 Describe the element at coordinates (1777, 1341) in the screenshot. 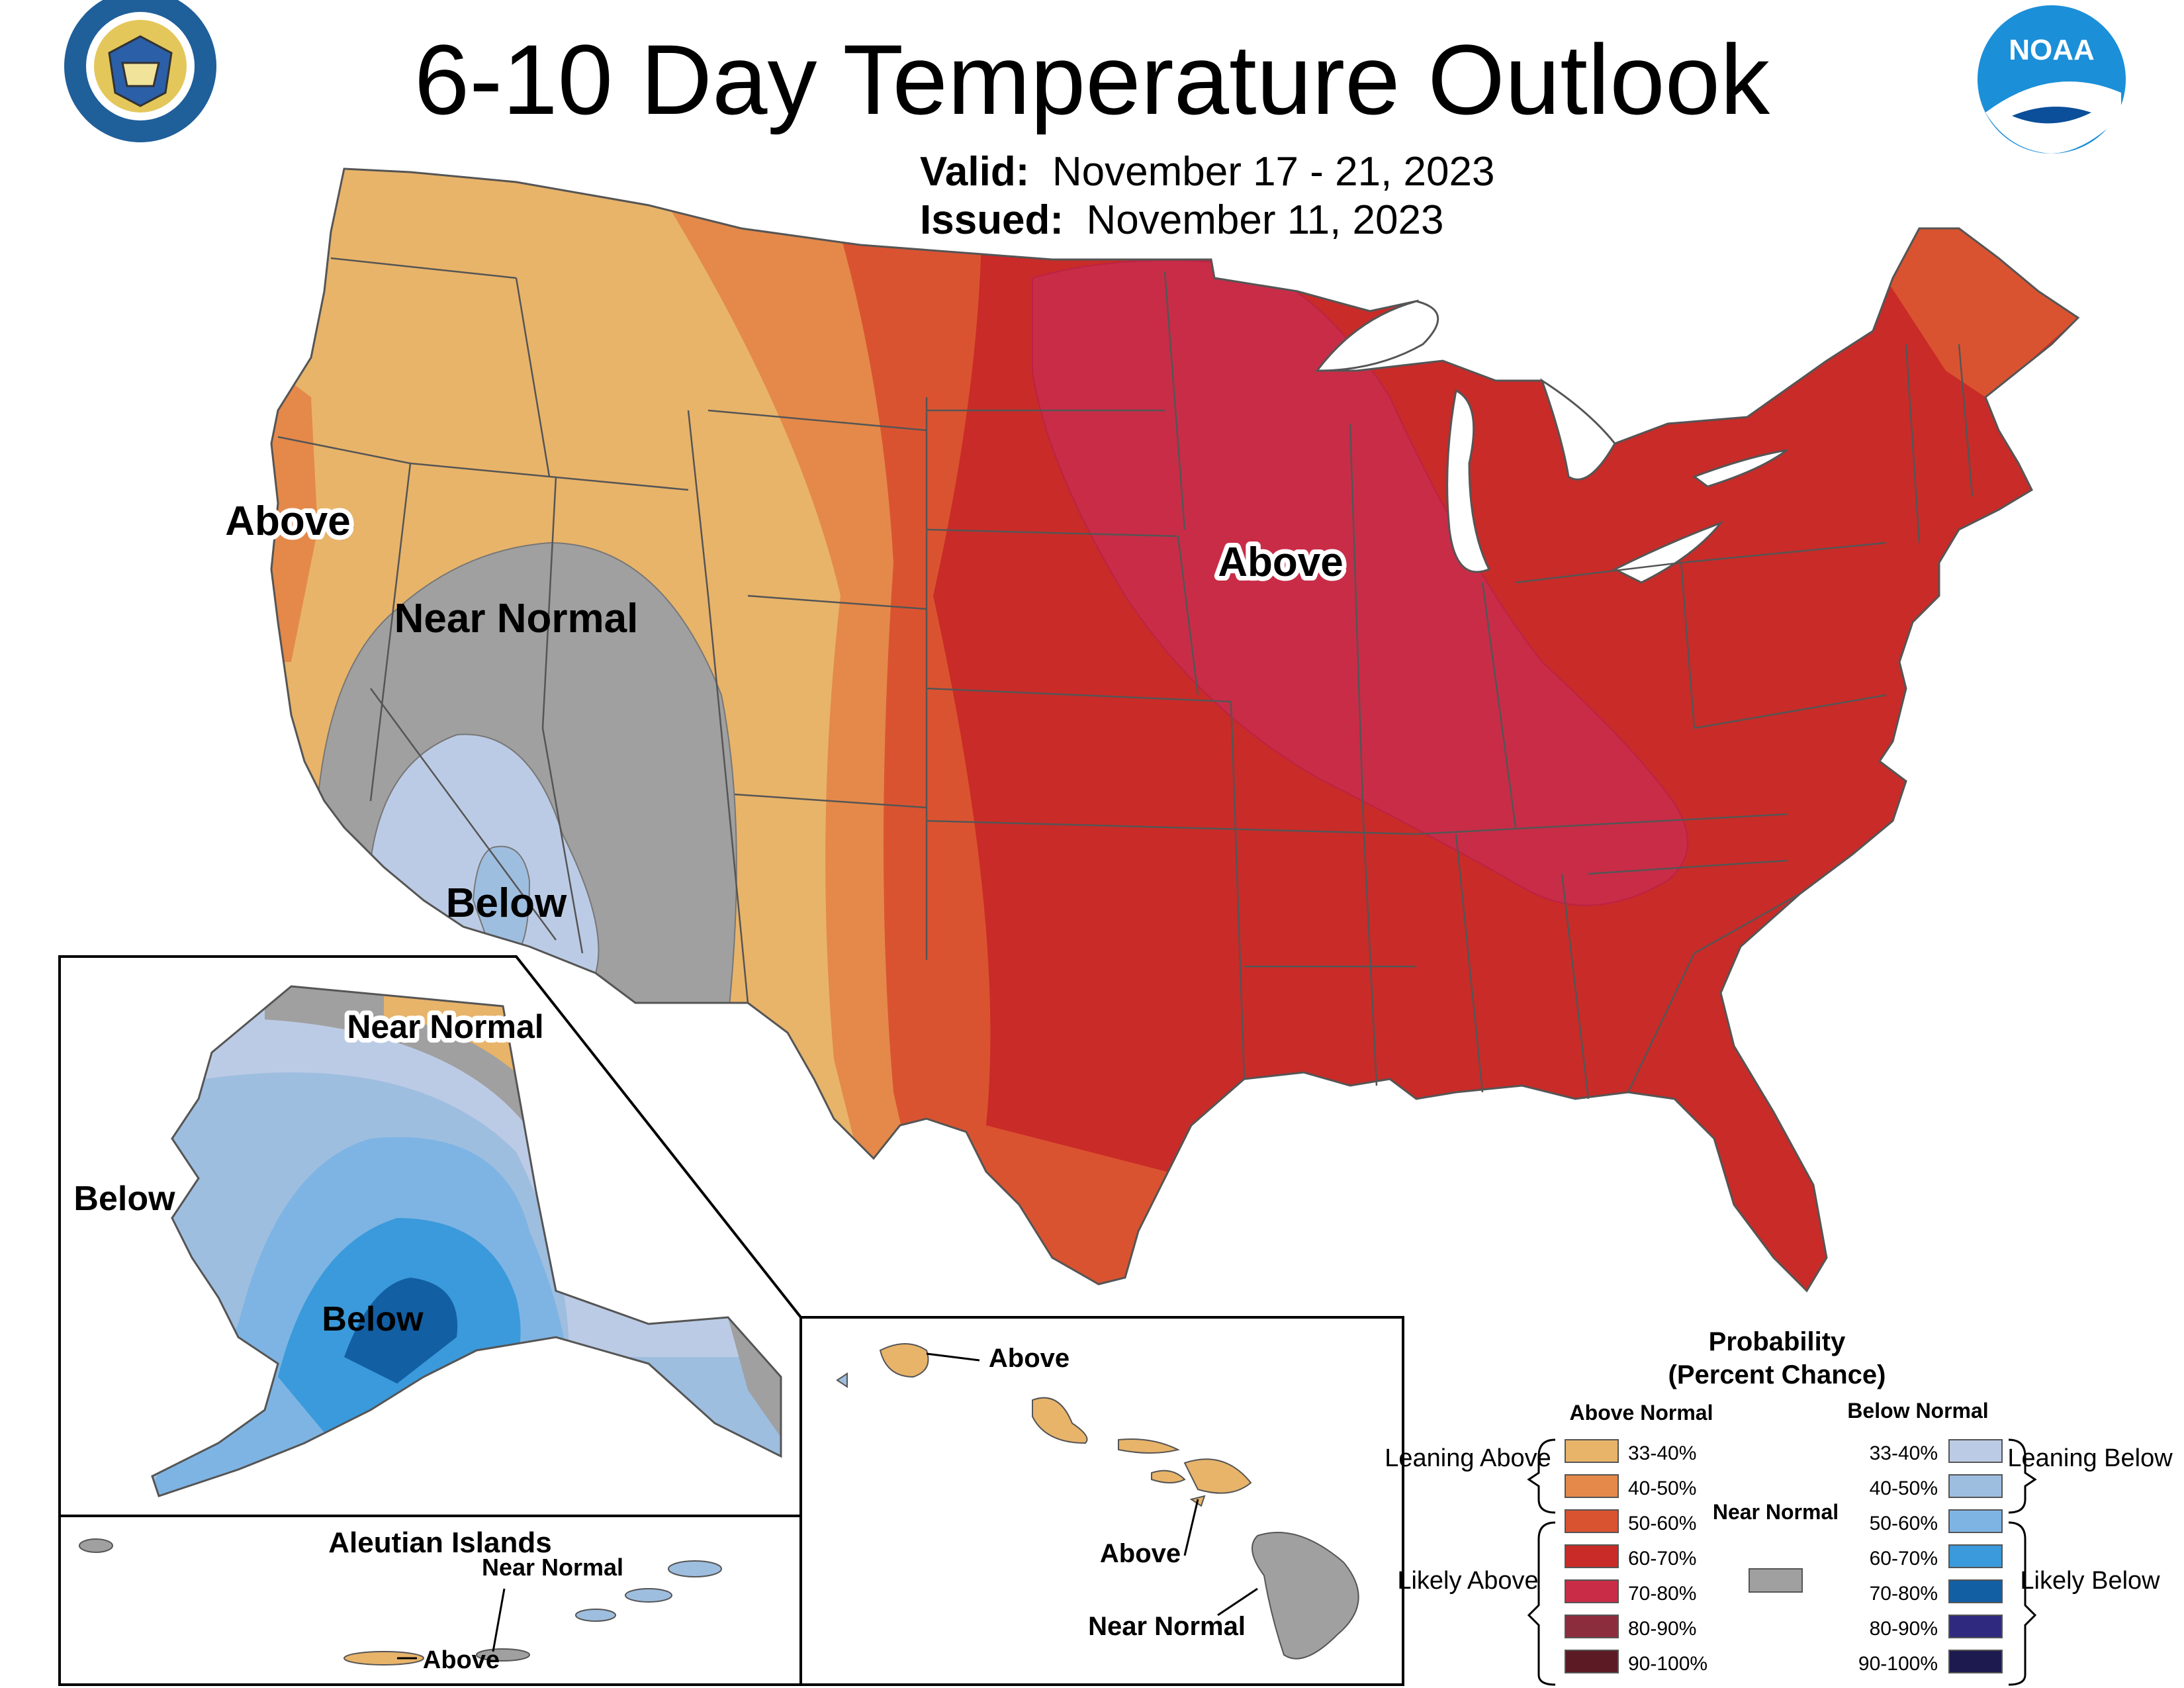

I see `legend-title-line1: Probability` at that location.